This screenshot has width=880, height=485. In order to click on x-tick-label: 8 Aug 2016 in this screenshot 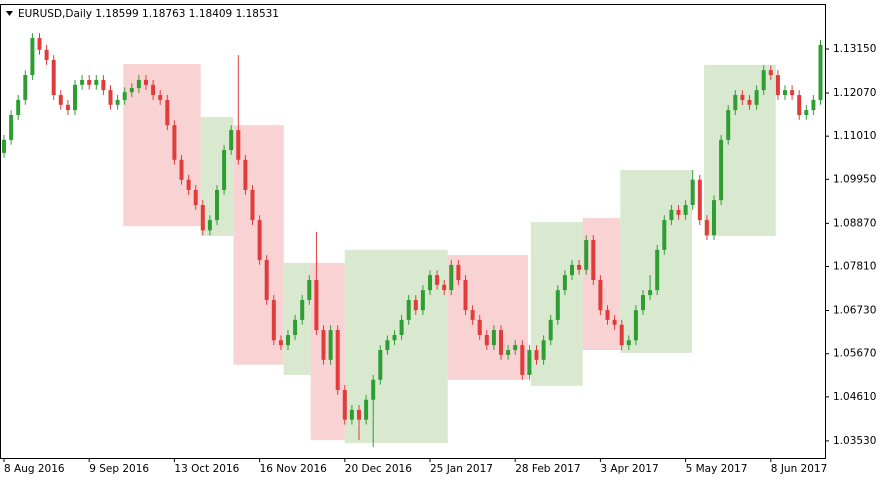, I will do `click(34, 469)`.